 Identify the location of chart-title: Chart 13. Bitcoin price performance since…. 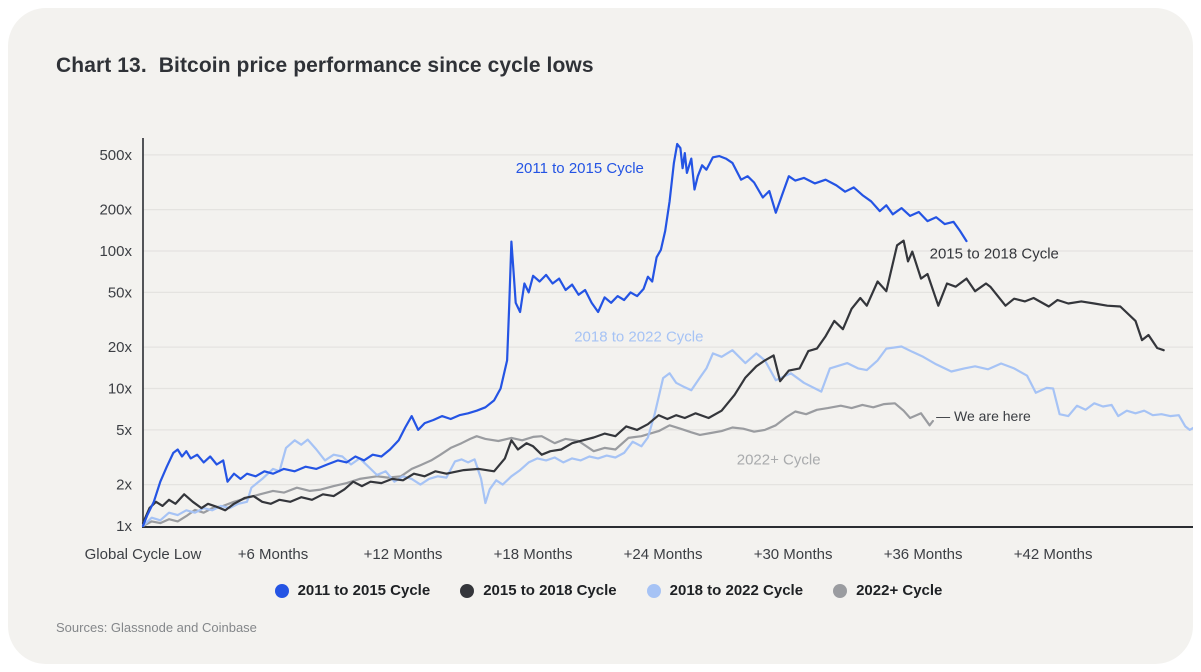
(325, 66).